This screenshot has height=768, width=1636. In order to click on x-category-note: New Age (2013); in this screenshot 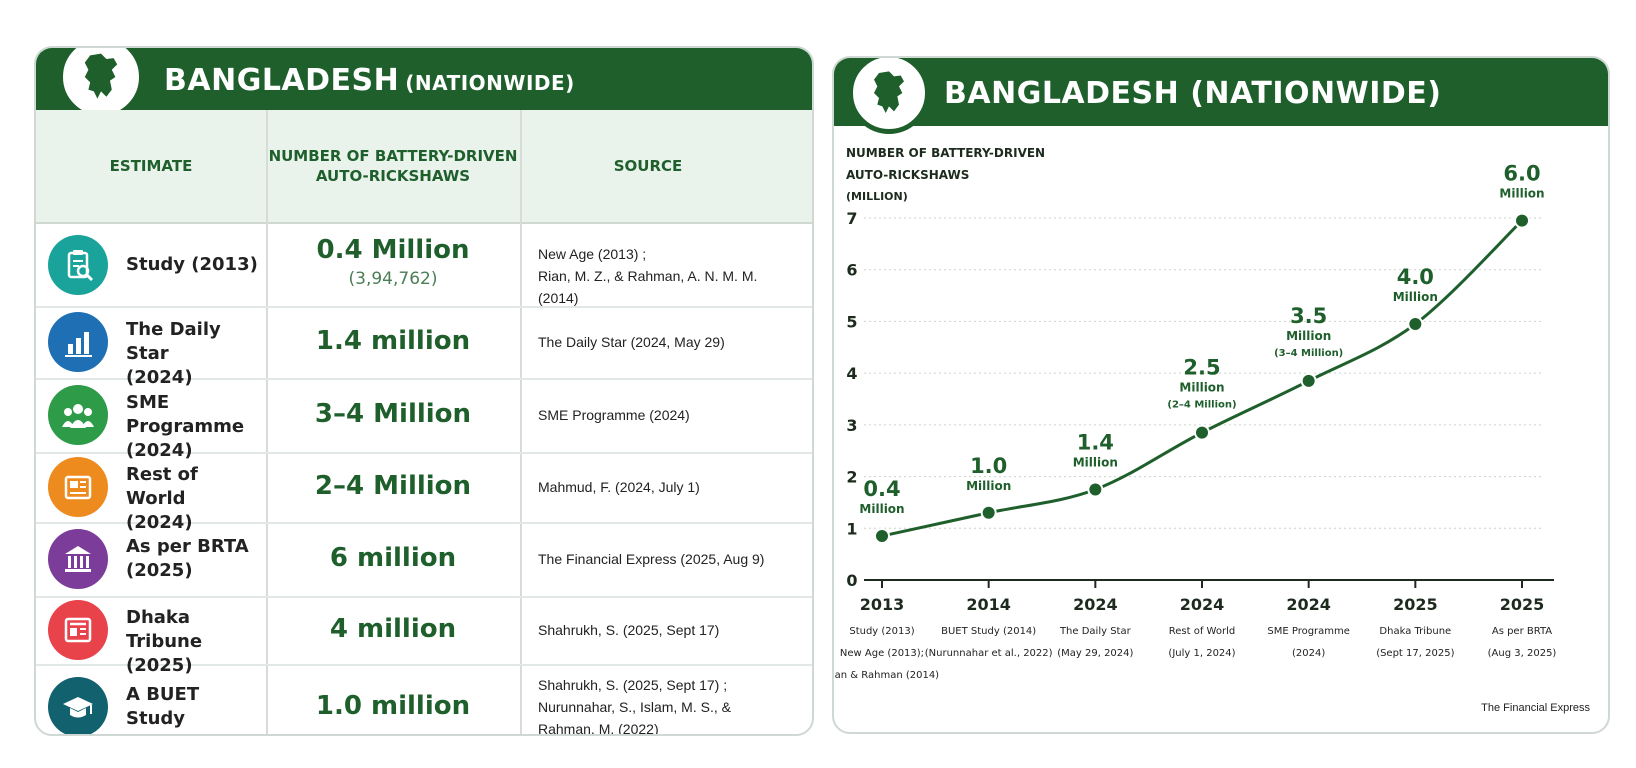, I will do `click(882, 653)`.